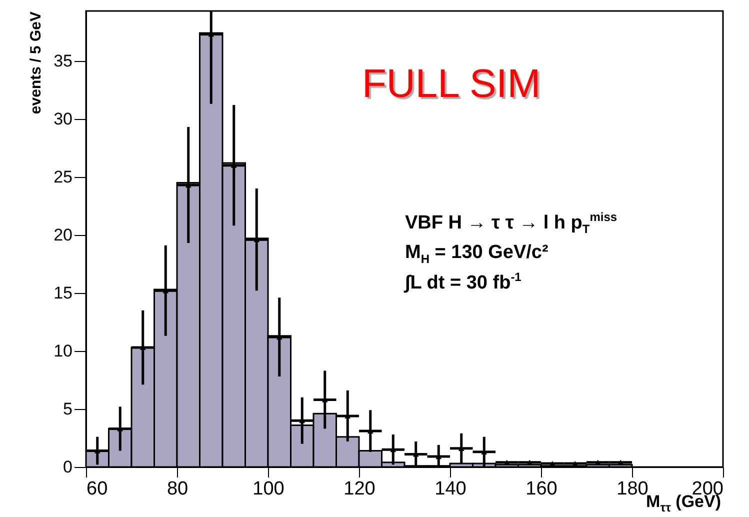  I want to click on x-tick-label: 120, so click(360, 489).